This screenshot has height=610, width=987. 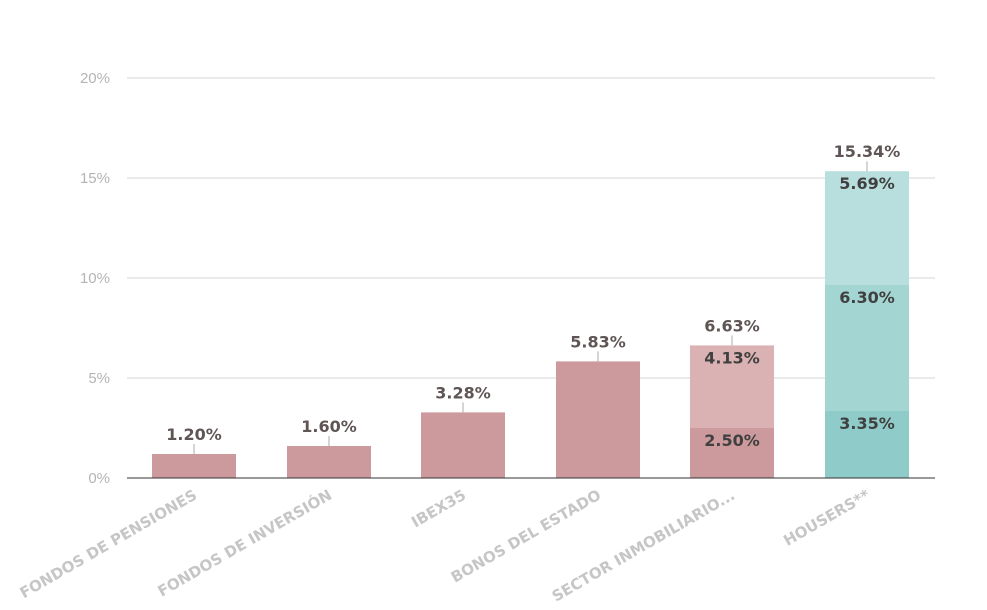 I want to click on y-tick-label: 5%, so click(x=99, y=378).